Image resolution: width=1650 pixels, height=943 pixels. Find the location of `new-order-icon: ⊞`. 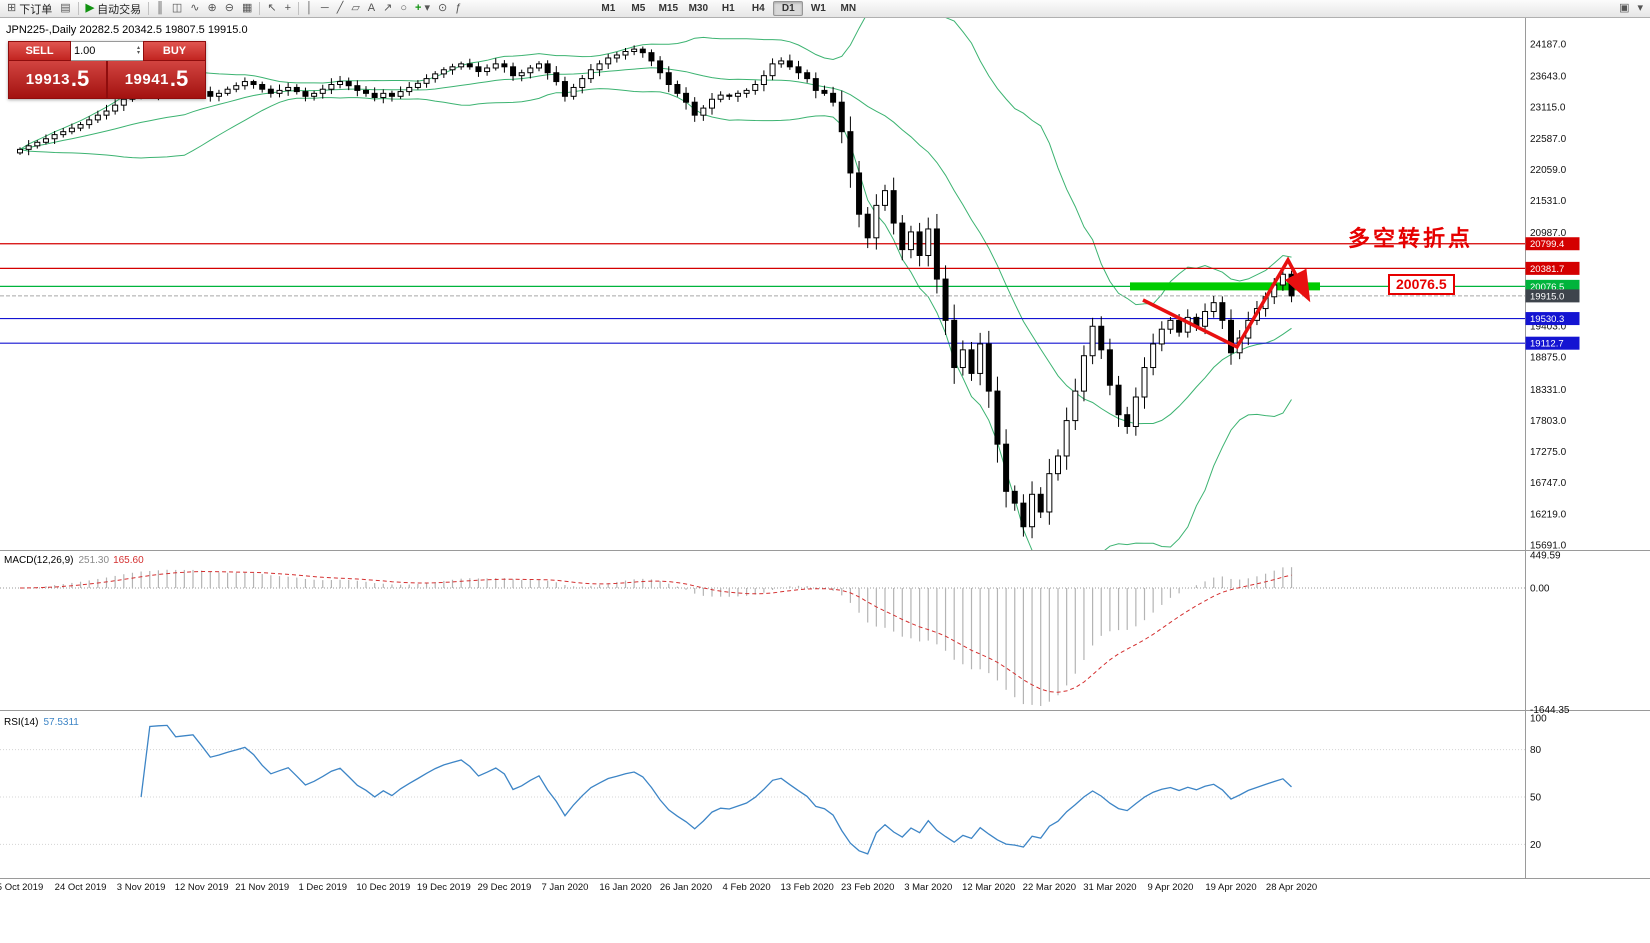

new-order-icon: ⊞ is located at coordinates (12, 8).